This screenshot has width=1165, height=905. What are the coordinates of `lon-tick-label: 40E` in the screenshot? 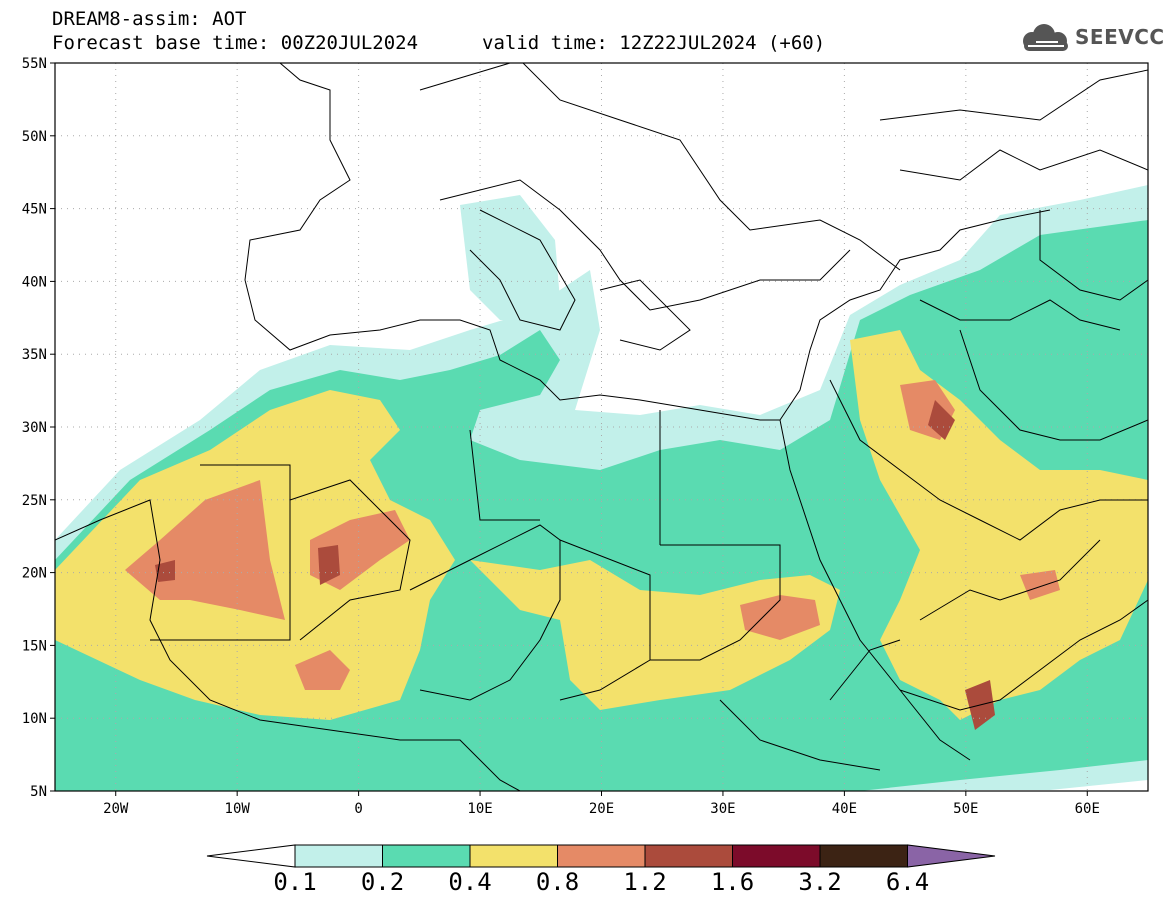 It's located at (844, 809).